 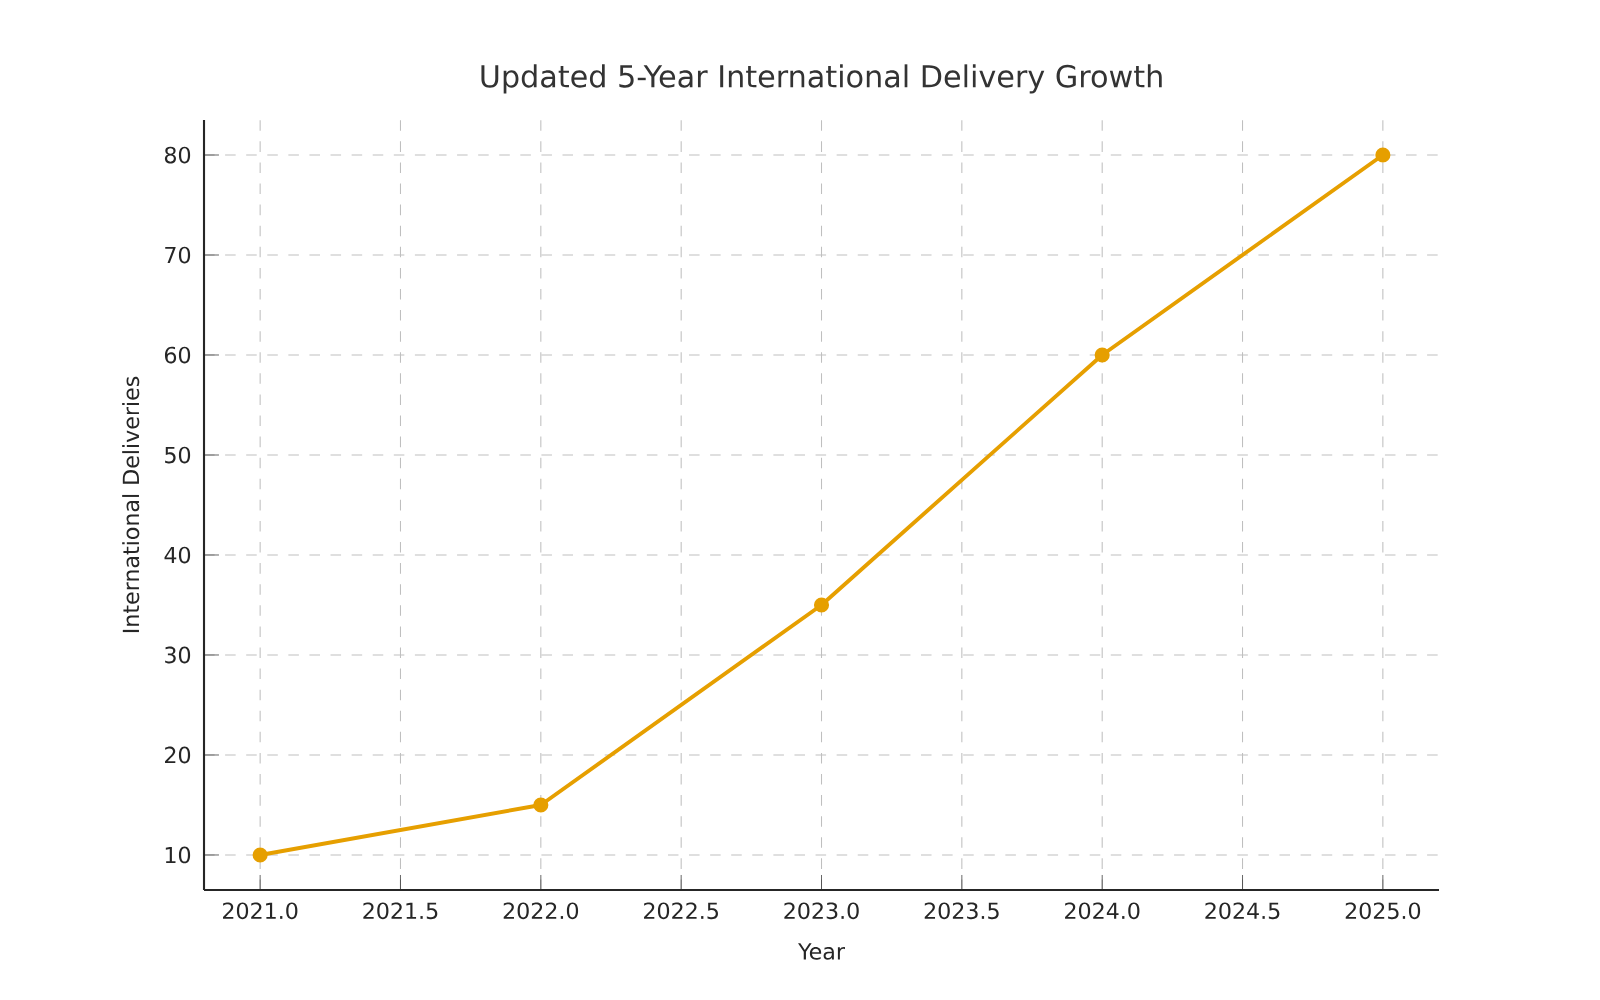 What do you see at coordinates (821, 951) in the screenshot?
I see `x-axis-title: Year` at bounding box center [821, 951].